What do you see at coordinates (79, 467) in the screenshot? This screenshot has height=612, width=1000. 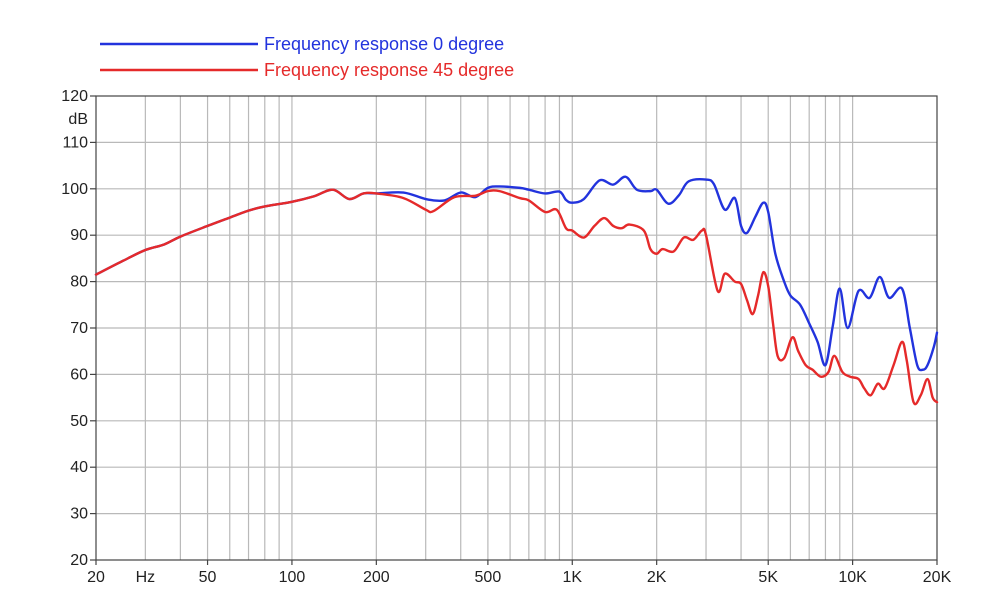 I see `y-tick-label: 40` at bounding box center [79, 467].